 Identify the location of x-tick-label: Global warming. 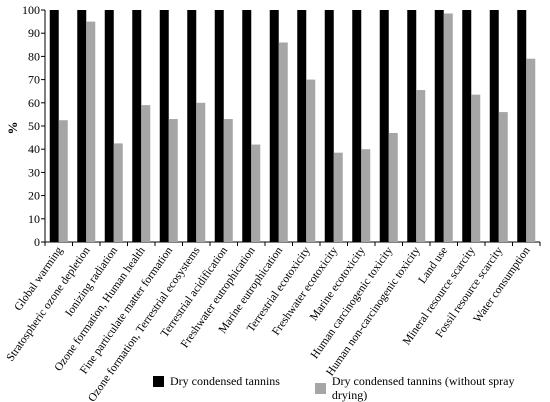
(38, 279).